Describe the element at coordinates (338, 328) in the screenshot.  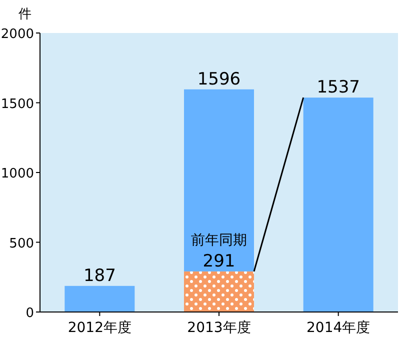
I see `x-tick-label: 2014年度` at that location.